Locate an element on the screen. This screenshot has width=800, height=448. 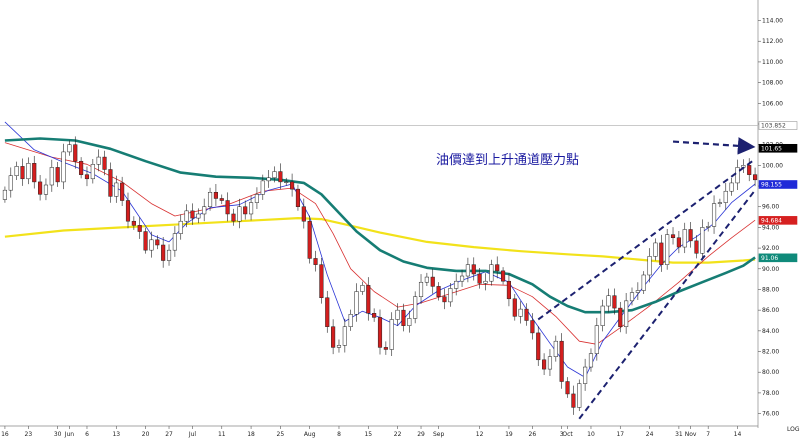
x-tick-label: 11 is located at coordinates (222, 434).